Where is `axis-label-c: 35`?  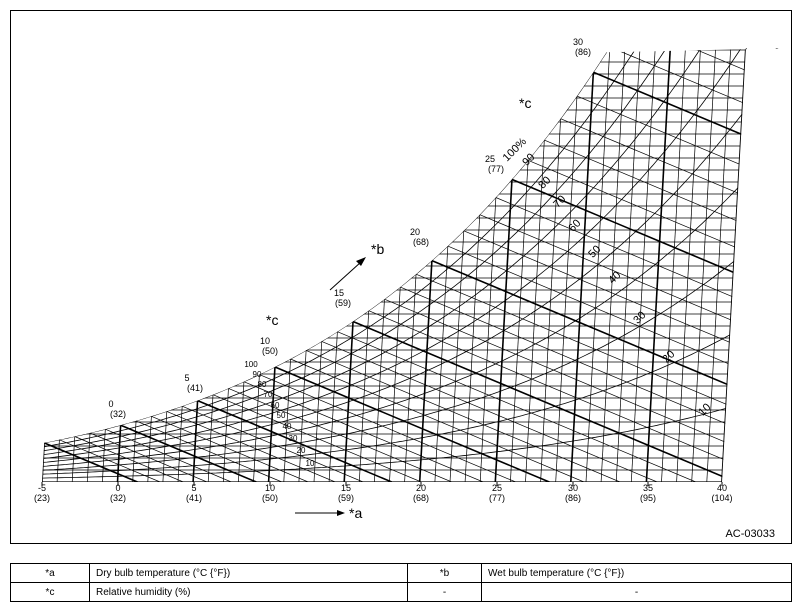 axis-label-c: 35 is located at coordinates (648, 488).